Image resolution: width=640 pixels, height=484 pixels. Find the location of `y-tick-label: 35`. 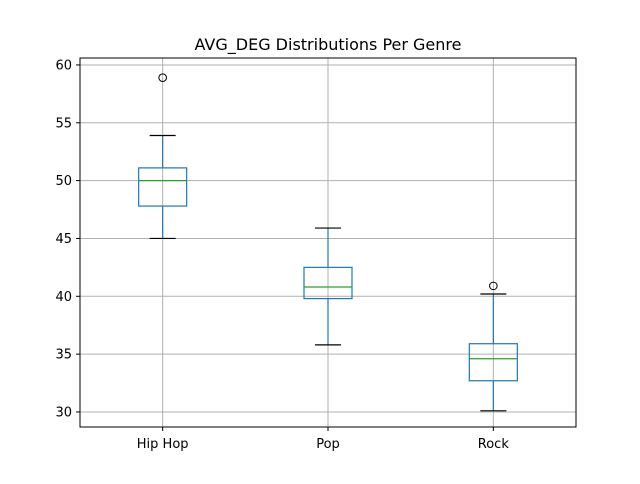

y-tick-label: 35 is located at coordinates (63, 355).